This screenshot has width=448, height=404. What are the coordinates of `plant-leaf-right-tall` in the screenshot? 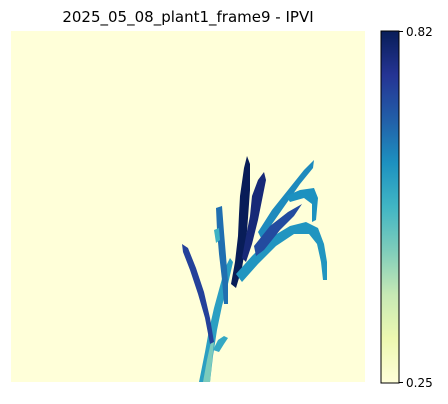 It's located at (254, 217).